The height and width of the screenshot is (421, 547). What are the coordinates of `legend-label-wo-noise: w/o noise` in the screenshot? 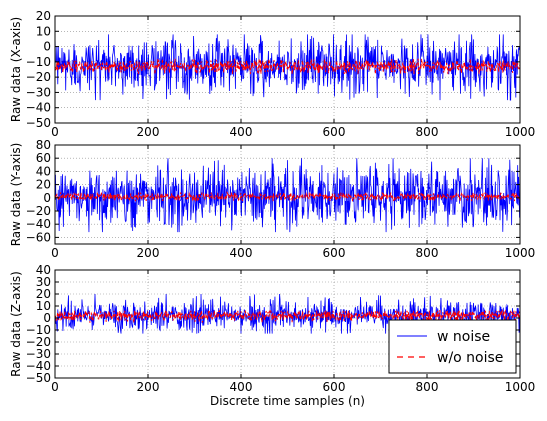 It's located at (470, 358).